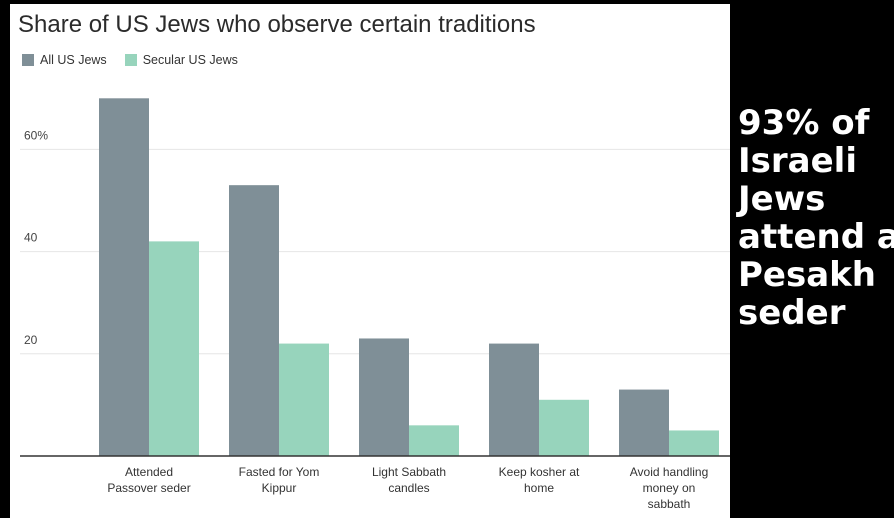 Image resolution: width=894 pixels, height=518 pixels. Describe the element at coordinates (190, 60) in the screenshot. I see `legend-label: Secular US Jews` at that location.